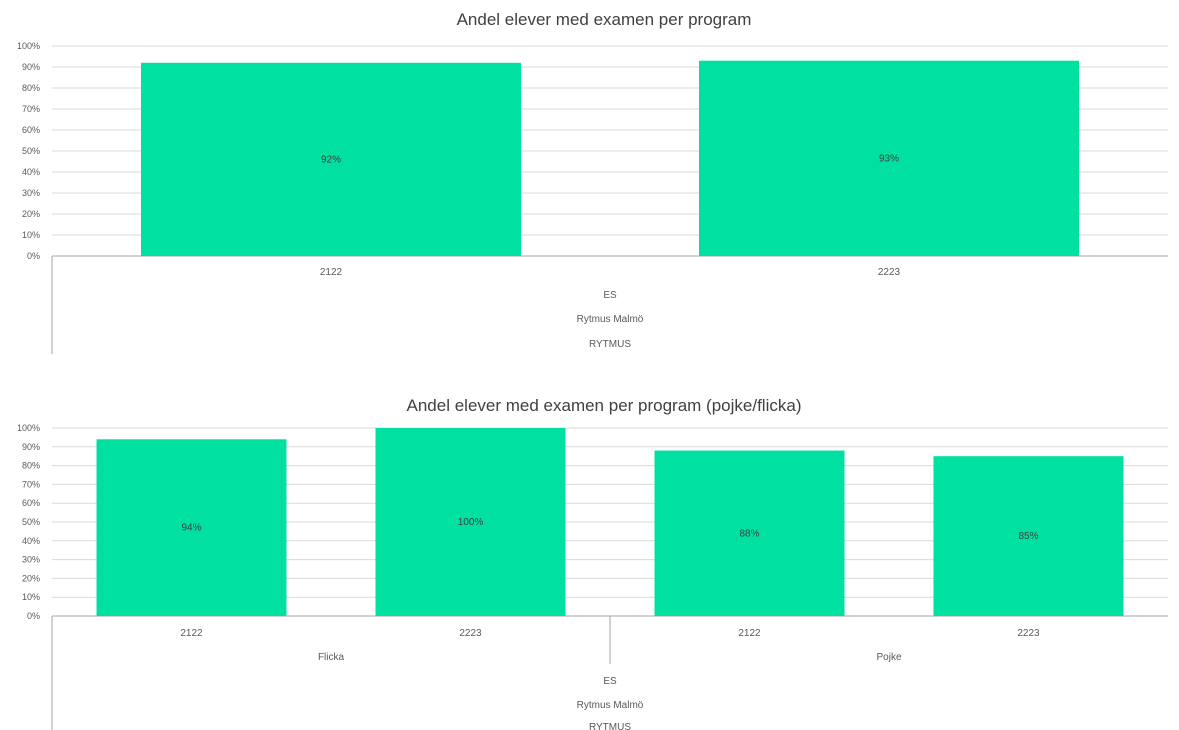 This screenshot has width=1179, height=730. I want to click on chart-title: Andel elever med examen per program, so click(604, 19).